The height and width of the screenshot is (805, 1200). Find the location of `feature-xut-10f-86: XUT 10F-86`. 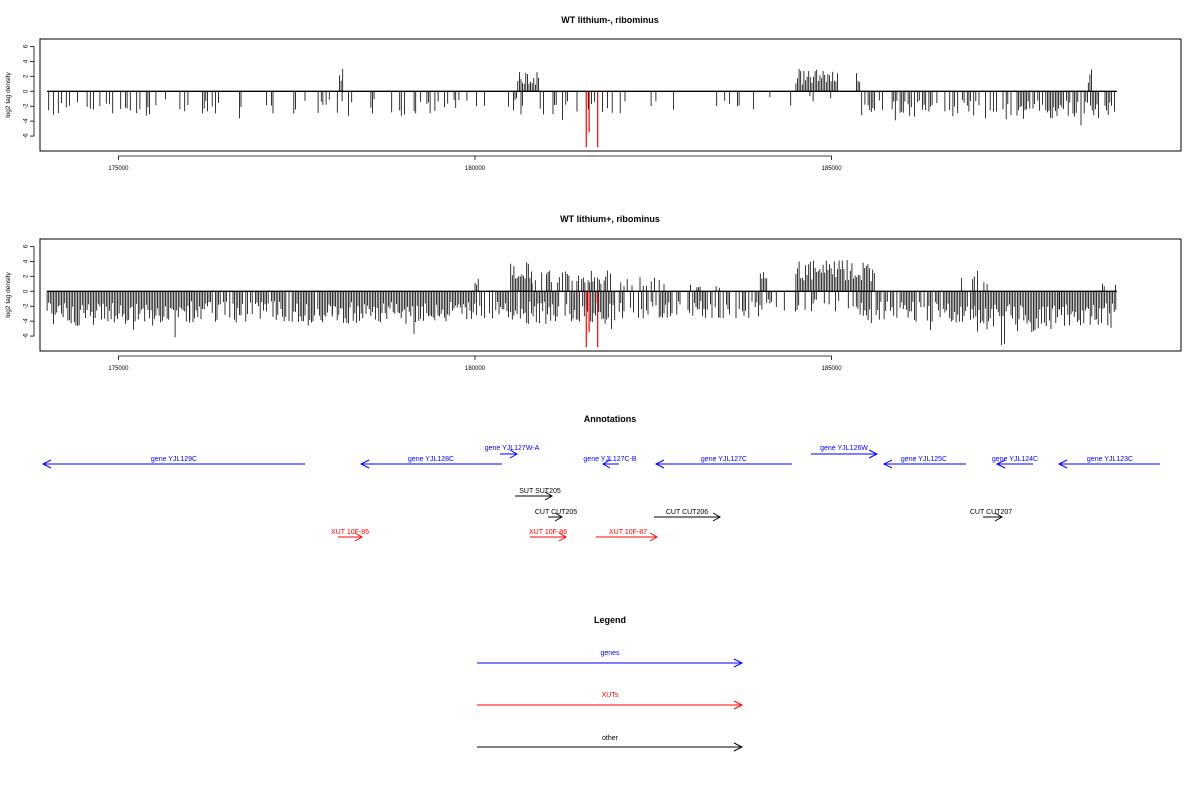

feature-xut-10f-86: XUT 10F-86 is located at coordinates (548, 535).